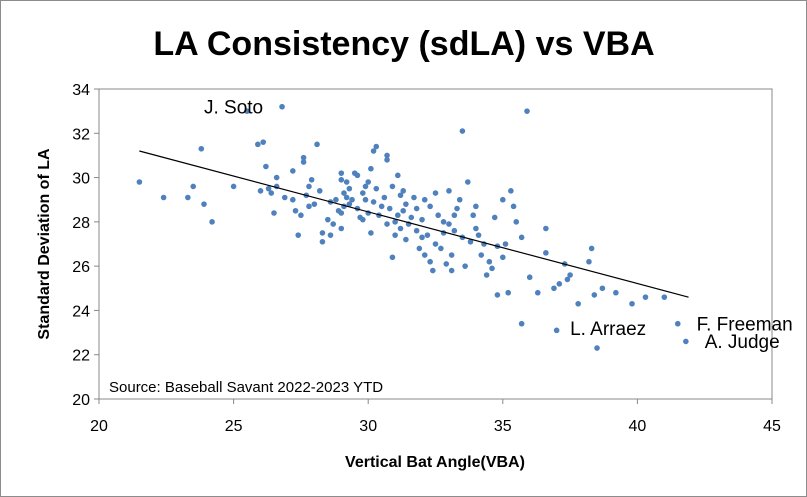 This screenshot has height=497, width=807. I want to click on chart-title: LA Consistency (sdLA) vs VBA, so click(403, 44).